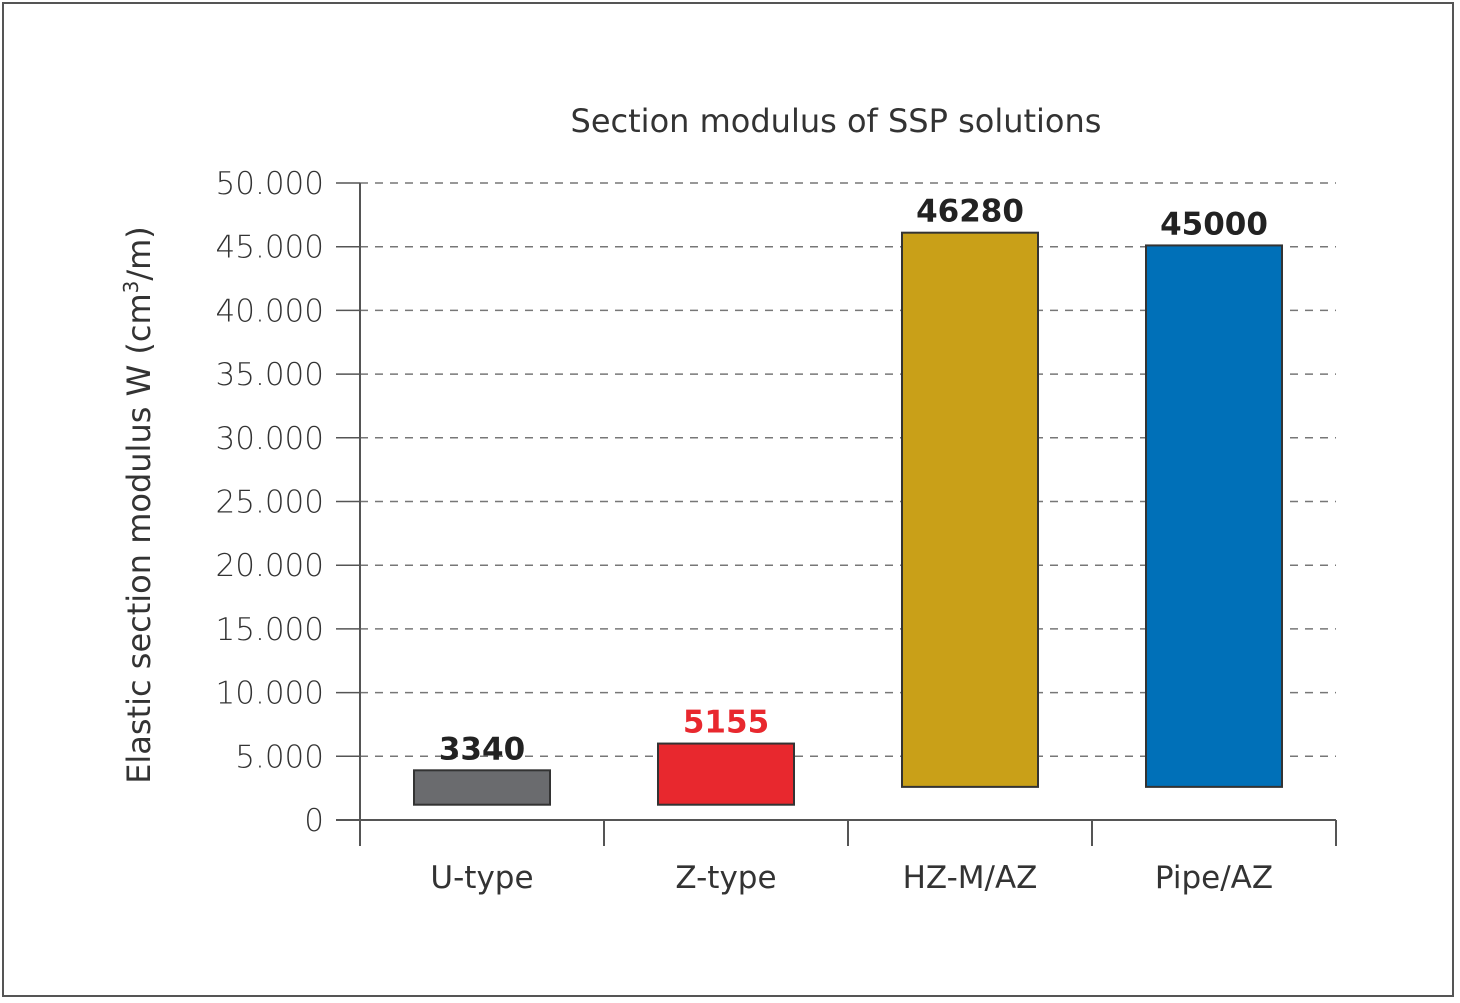 The image size is (1460, 1003). Describe the element at coordinates (139, 253) in the screenshot. I see `y-axis-label-end: /m)` at that location.